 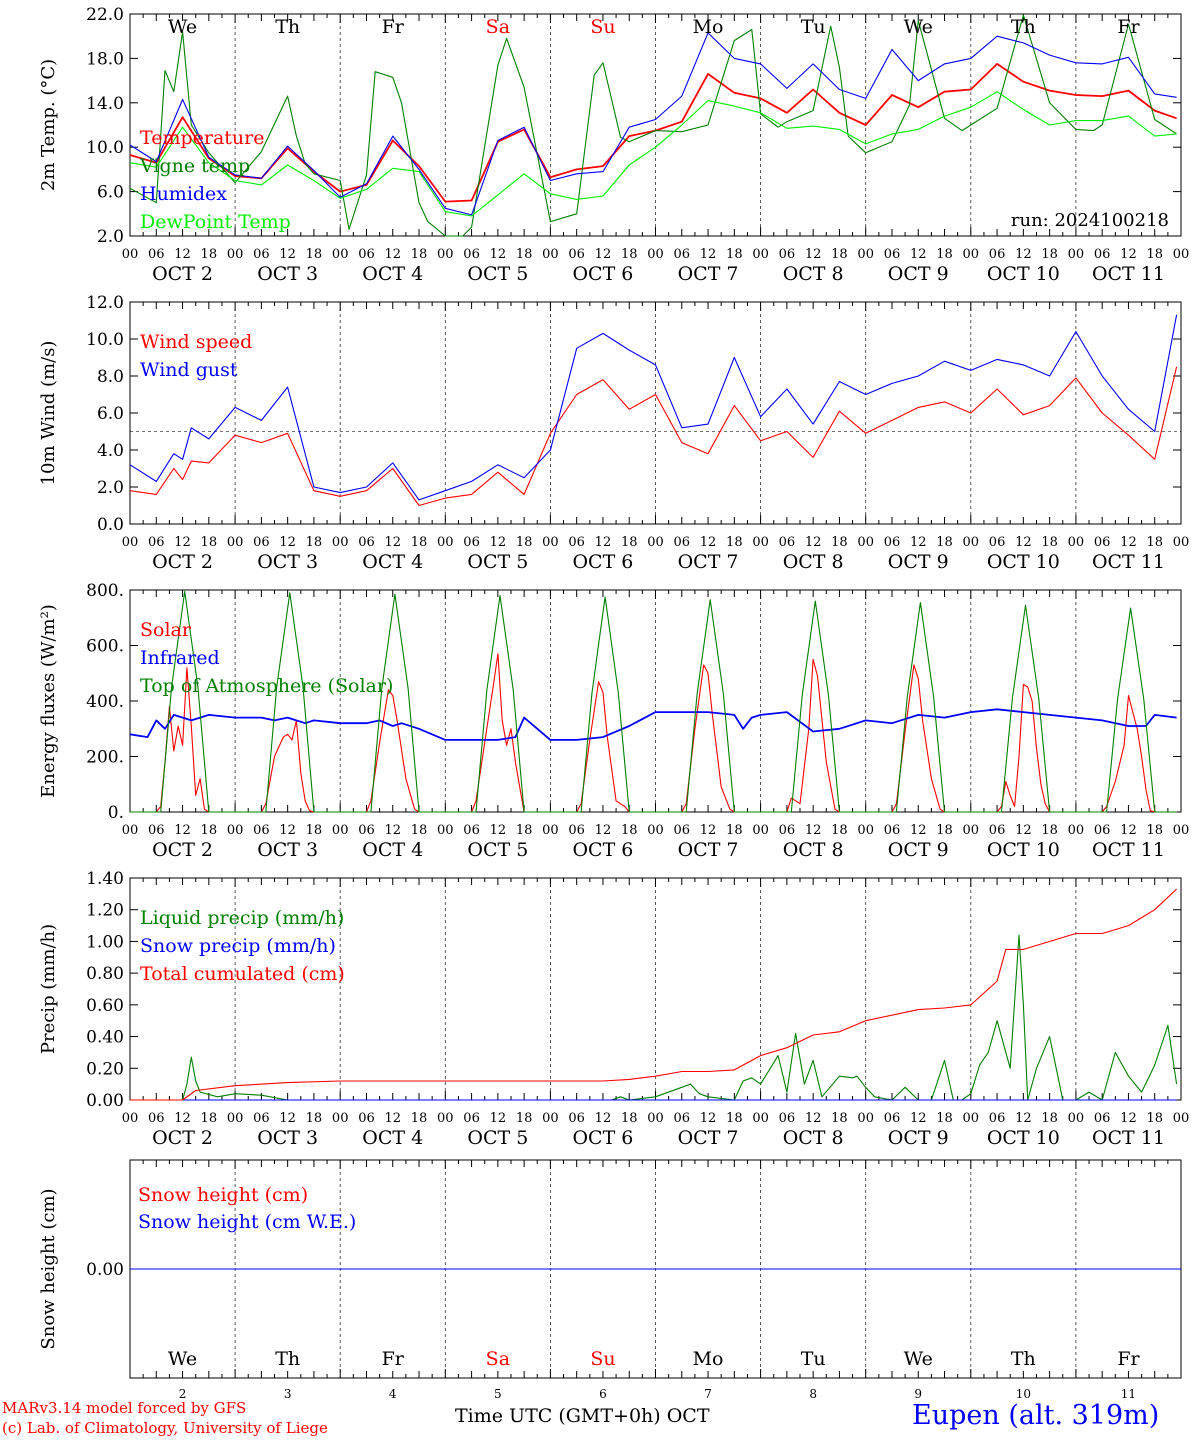 What do you see at coordinates (116, 813) in the screenshot?
I see `y-tick-label: 0.` at bounding box center [116, 813].